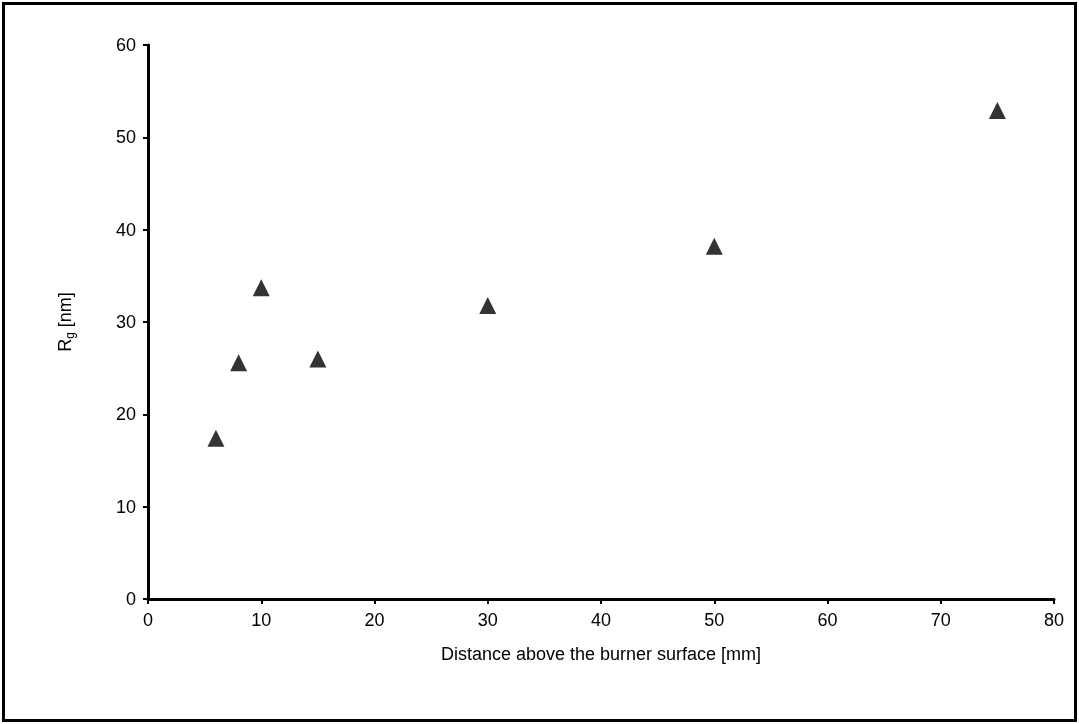 The image size is (1079, 724). I want to click on x-tick-label: 60, so click(827, 620).